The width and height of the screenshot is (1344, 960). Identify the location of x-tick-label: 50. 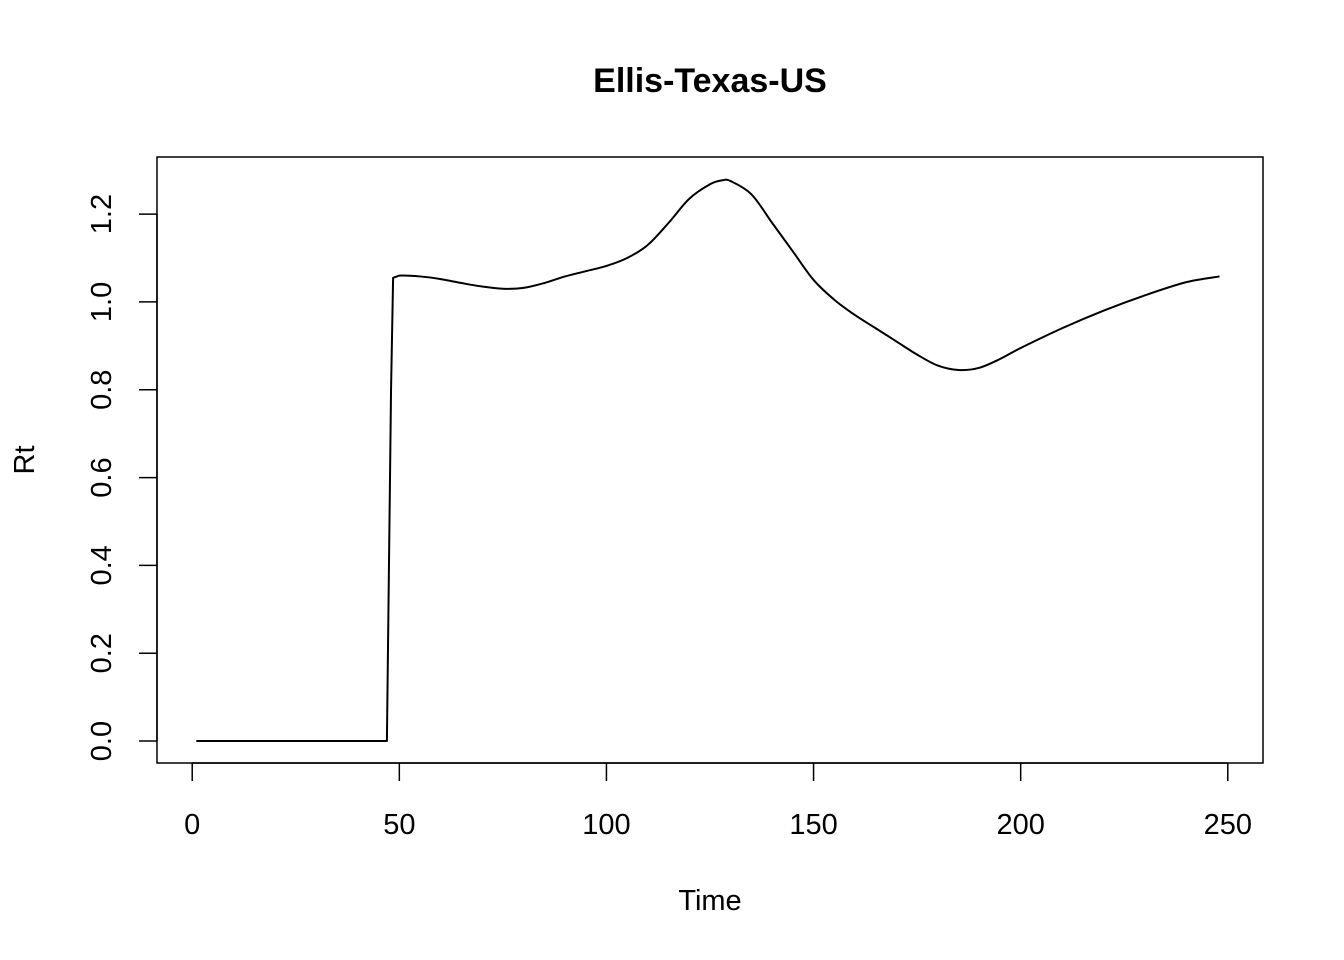
(399, 825).